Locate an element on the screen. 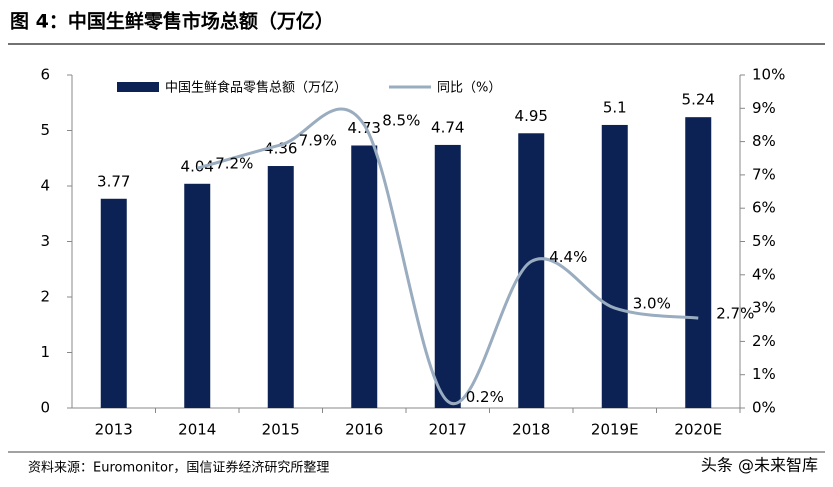 Image resolution: width=833 pixels, height=487 pixels. y-tick-label: 5 is located at coordinates (45, 130).